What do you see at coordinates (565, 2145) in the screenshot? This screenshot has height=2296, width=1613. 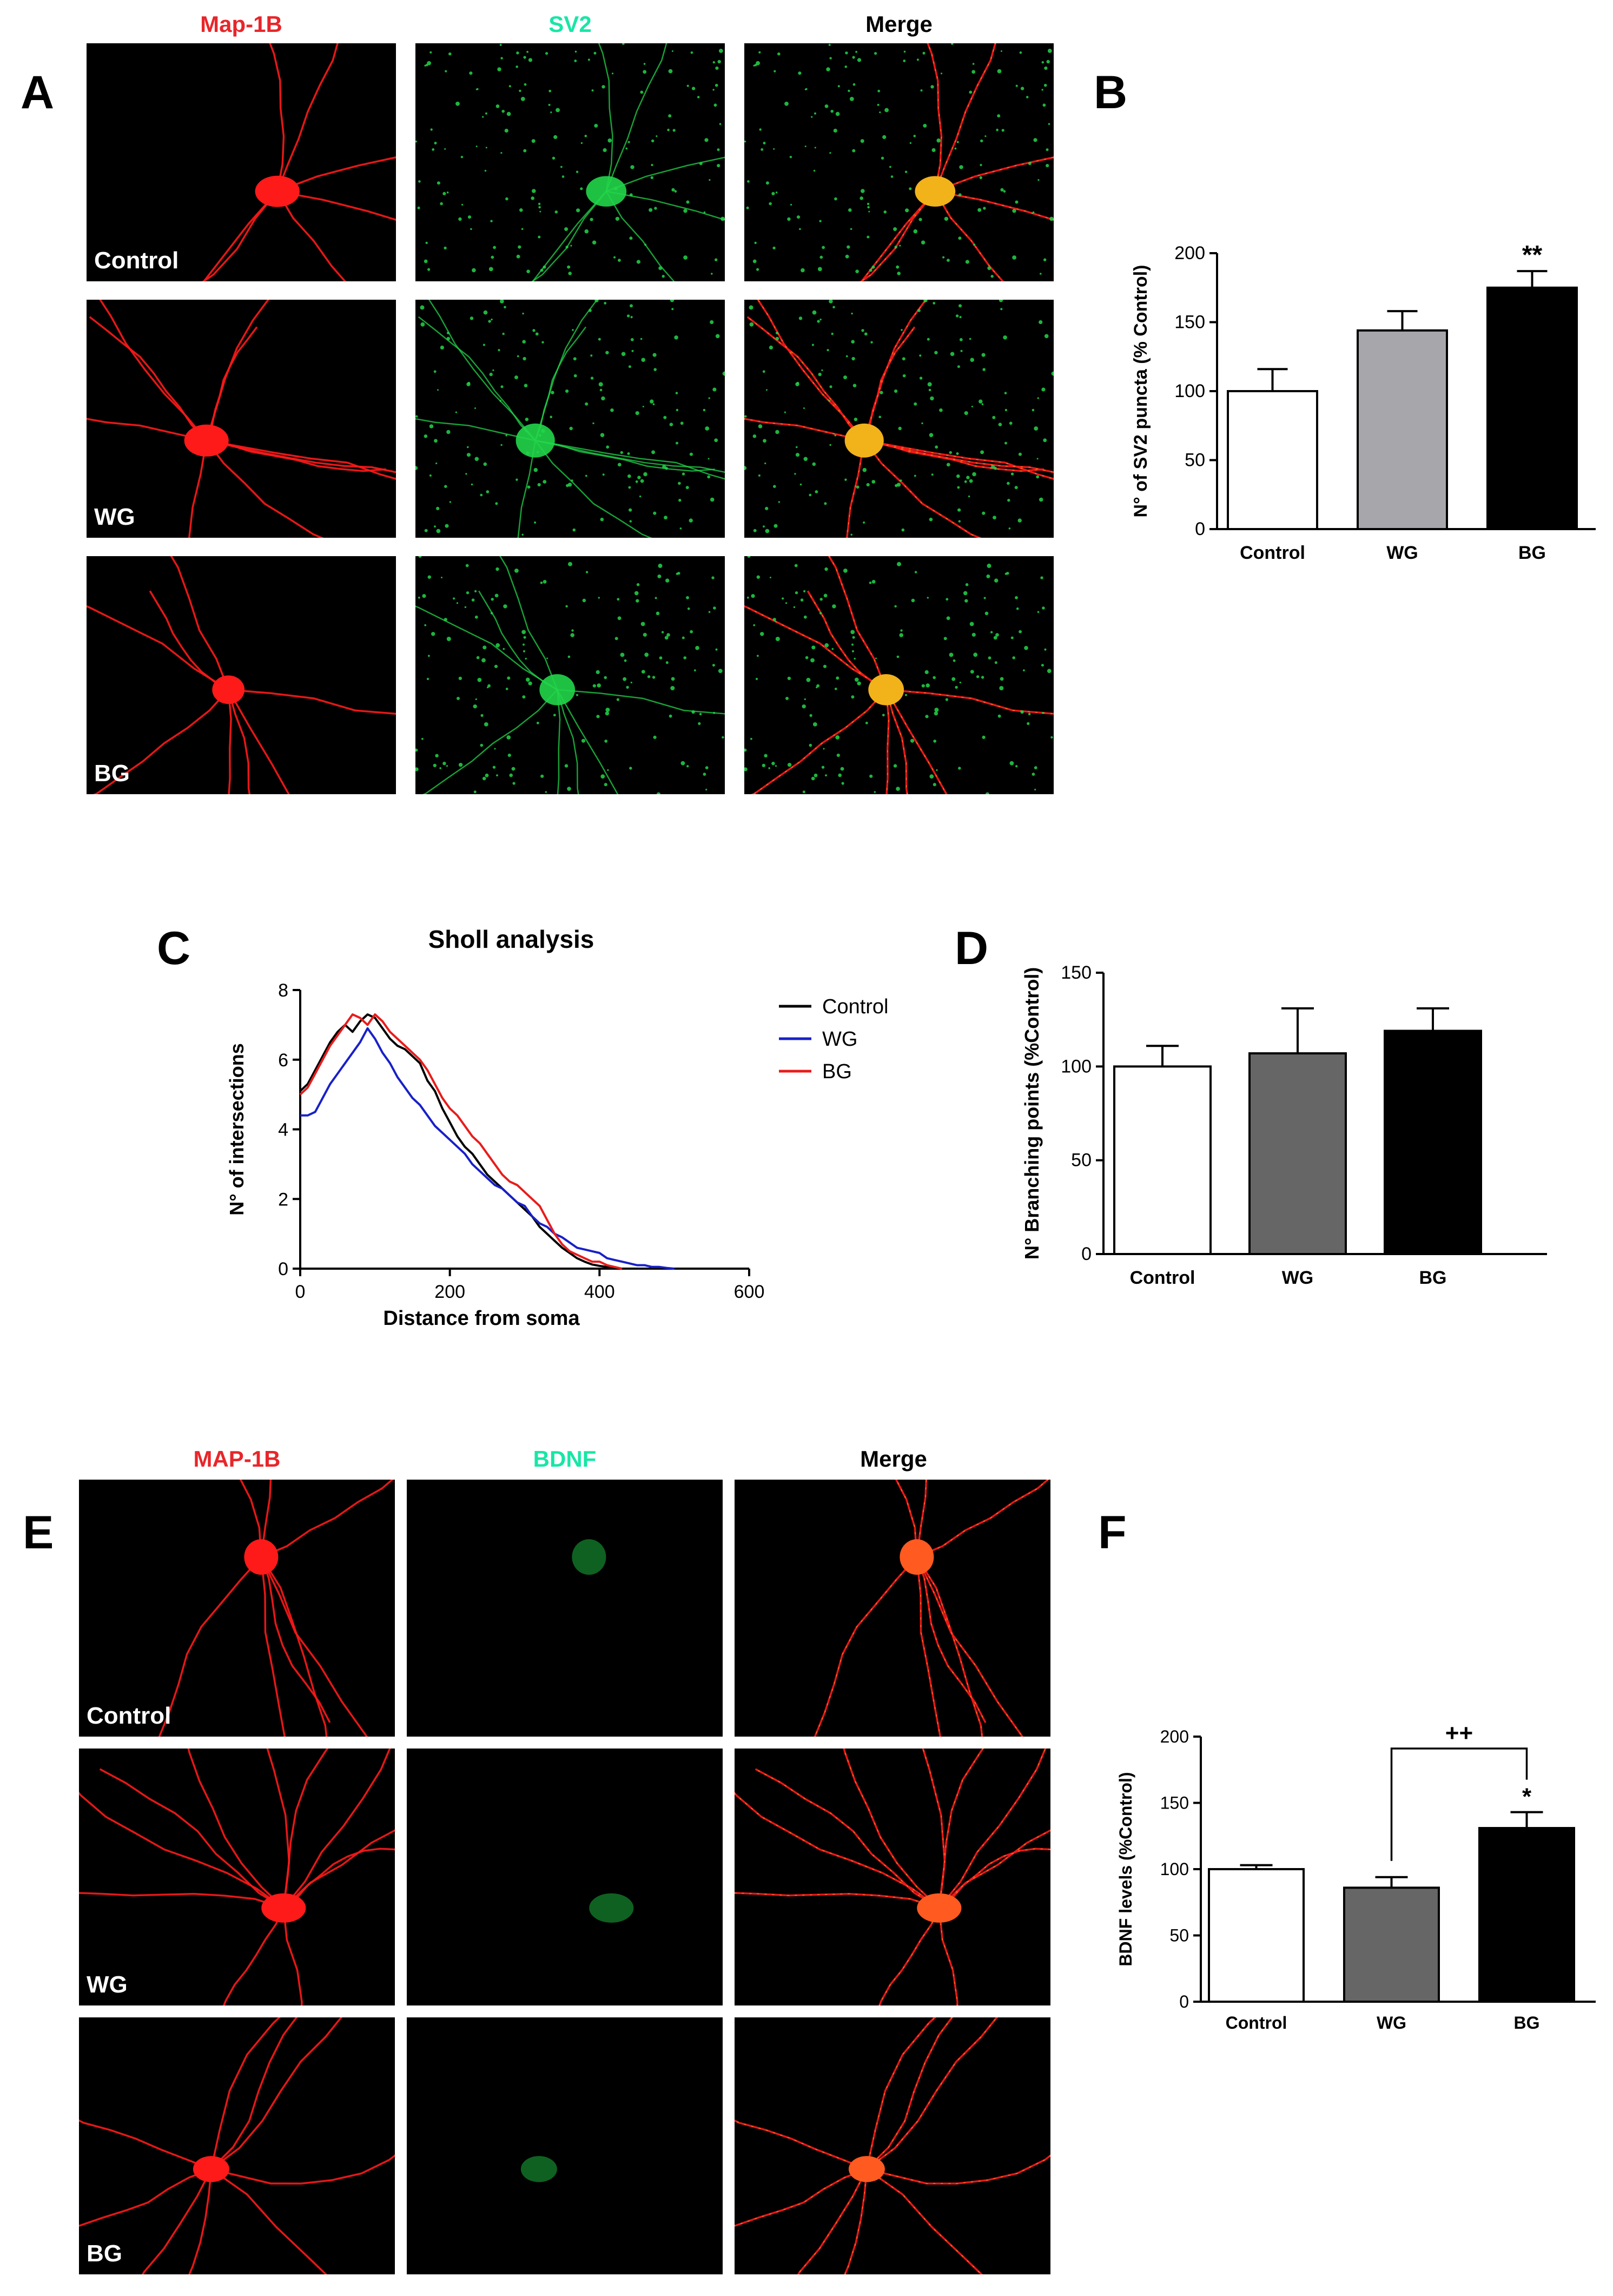 I see `panel-e-micrograph-bg-green` at bounding box center [565, 2145].